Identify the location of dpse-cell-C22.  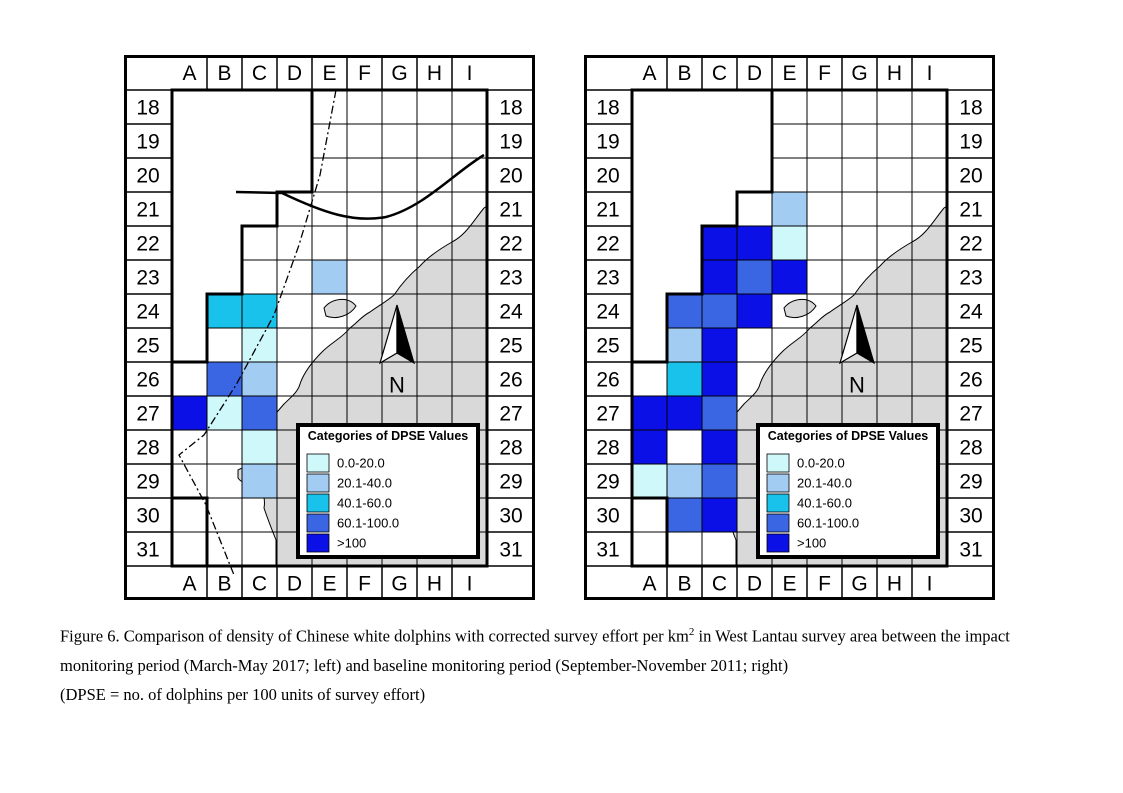
(719, 243).